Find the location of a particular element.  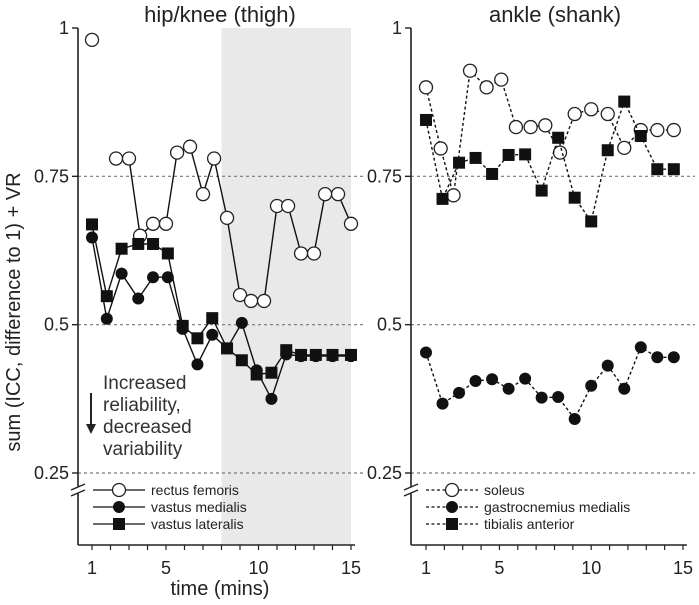

annotation-line-1: Increased is located at coordinates (144, 383).